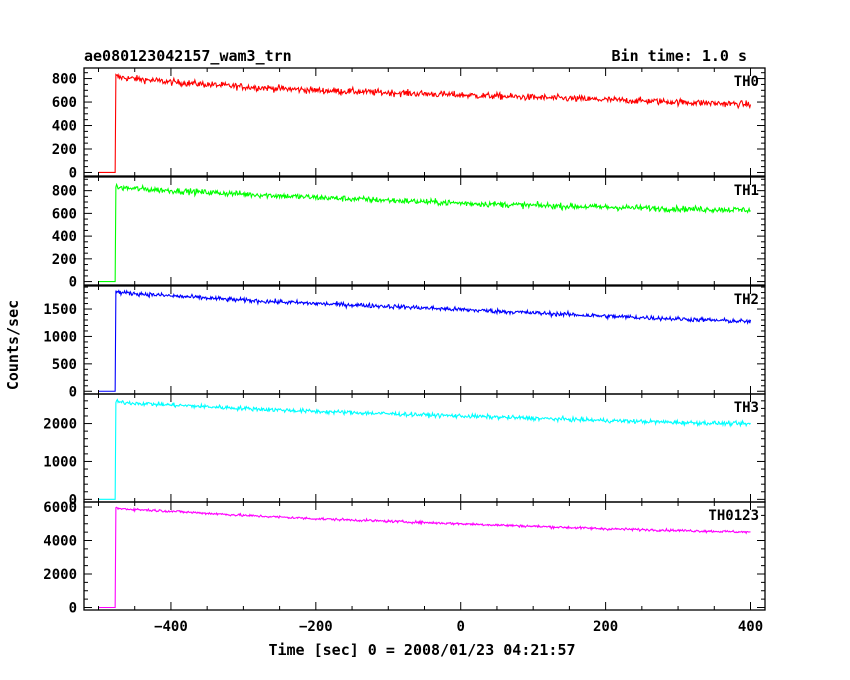  Describe the element at coordinates (746, 300) in the screenshot. I see `panel-label-th2: TH2` at that location.